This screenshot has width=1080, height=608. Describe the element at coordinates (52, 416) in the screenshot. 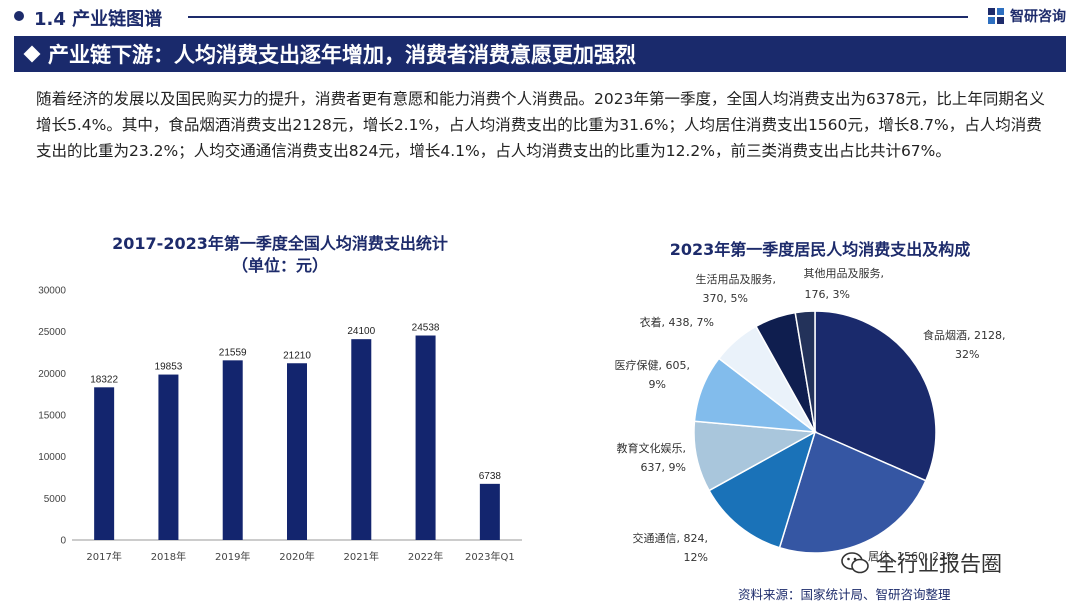

I see `y-tick-label: 15000` at that location.